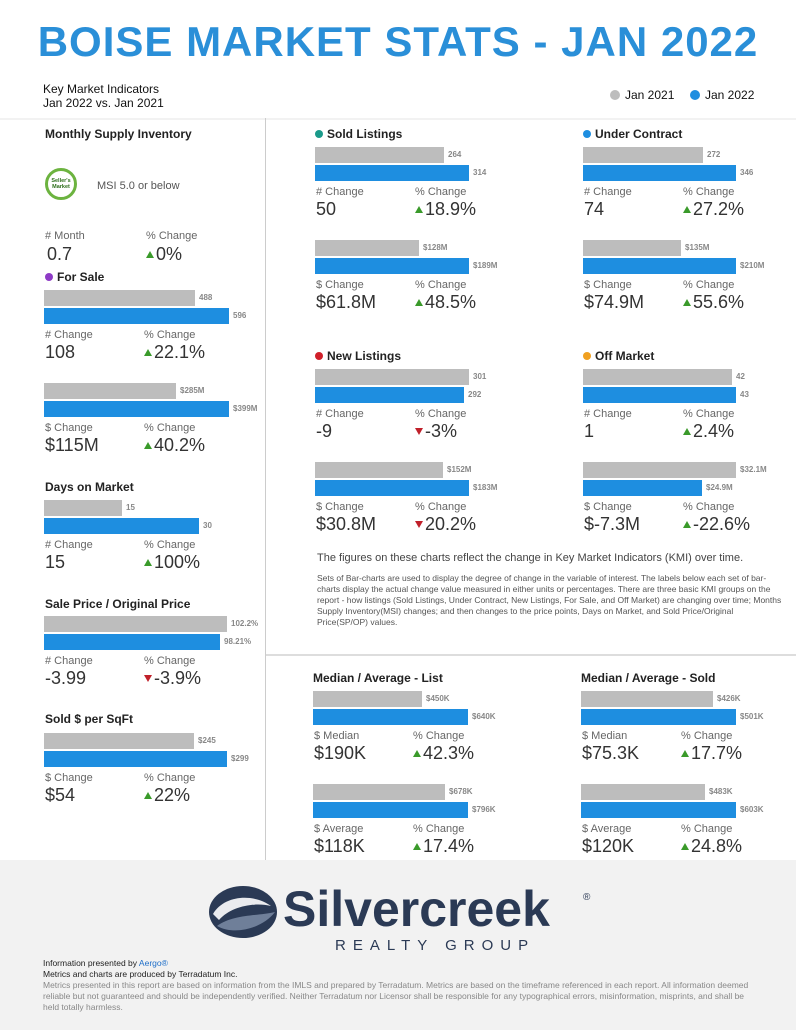  I want to click on footer-presented: Information presented by Aergo®, so click(105, 963).